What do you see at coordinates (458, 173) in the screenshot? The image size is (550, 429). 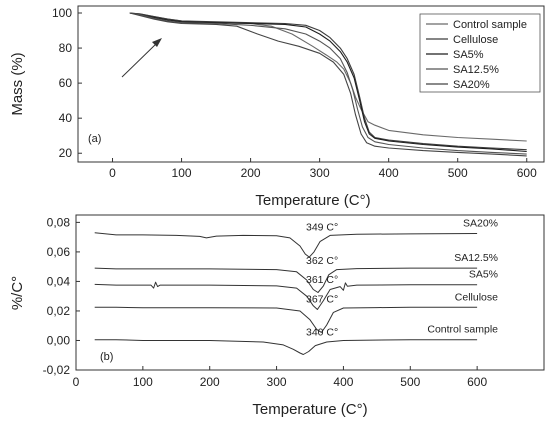 I see `x-tick-label-a: 500` at bounding box center [458, 173].